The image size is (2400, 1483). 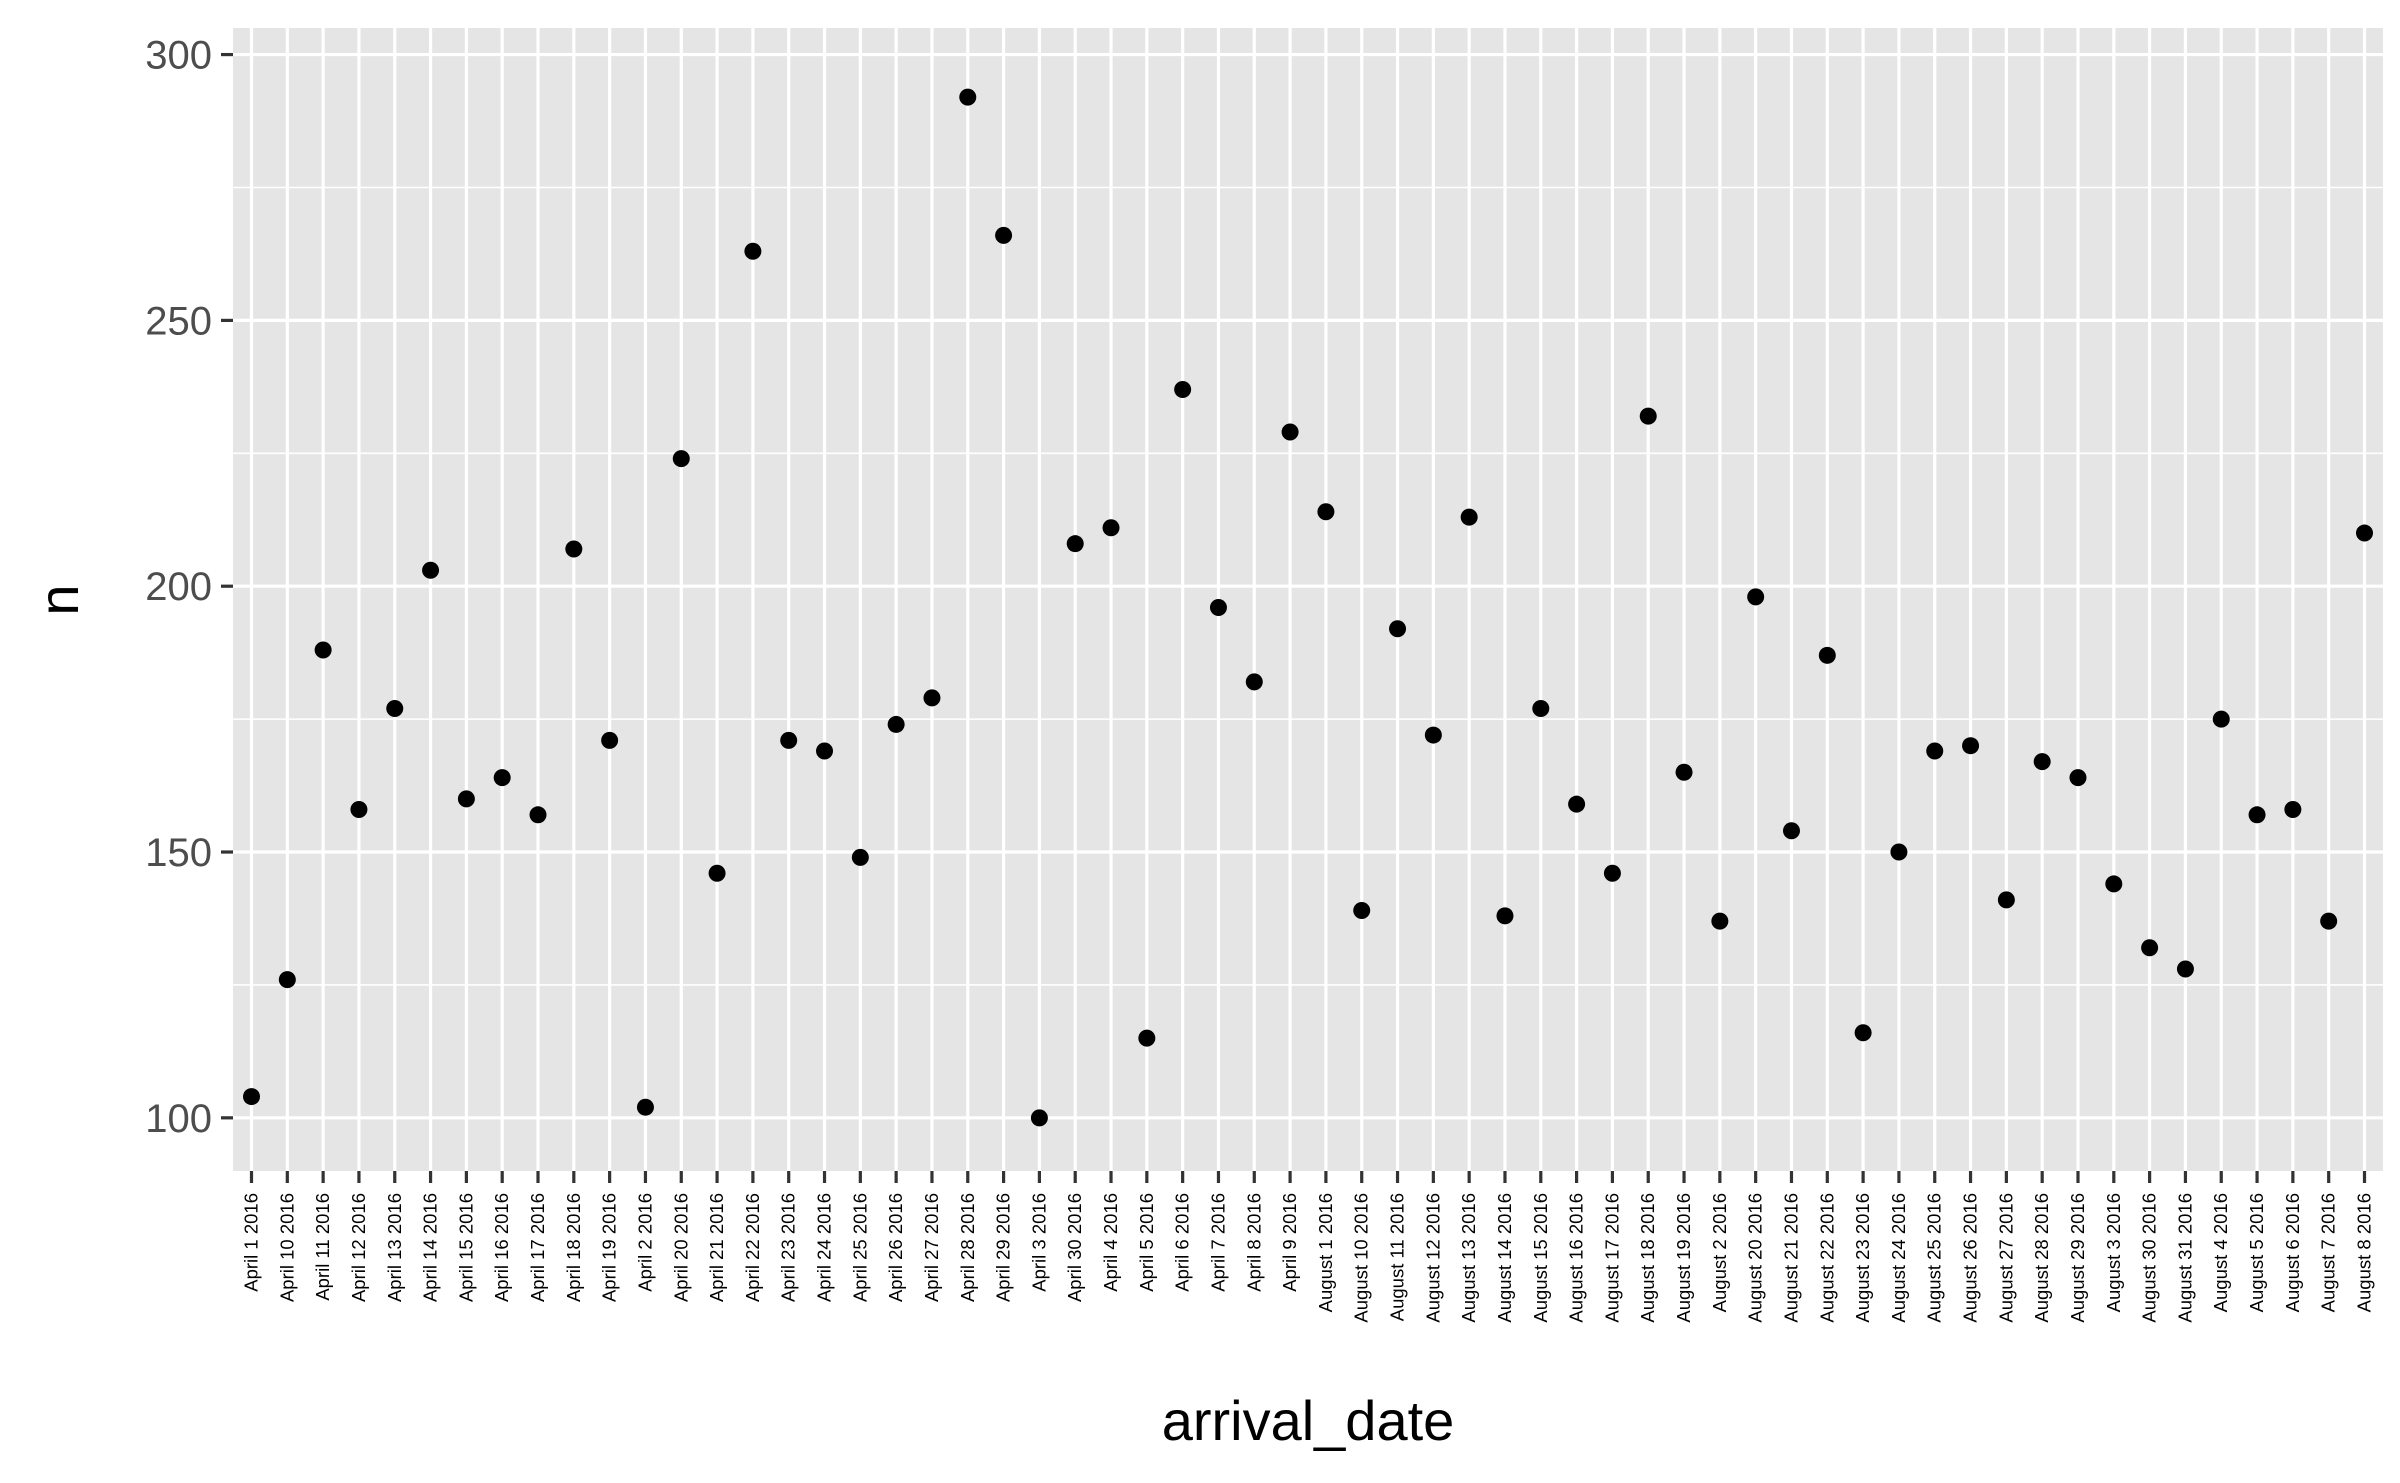 I want to click on x-tick-label: April 28 2016, so click(x=967, y=1247).